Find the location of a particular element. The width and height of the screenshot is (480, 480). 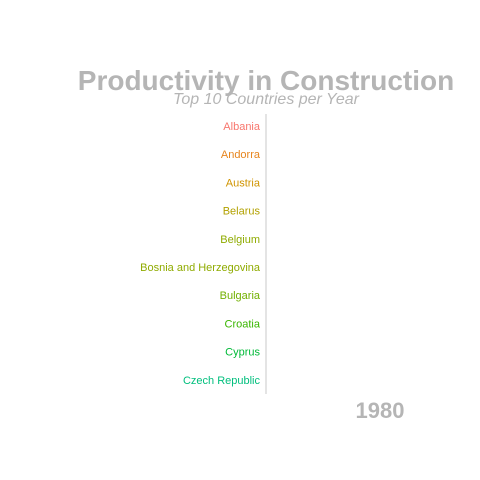

category-label: Belgium is located at coordinates (240, 240).